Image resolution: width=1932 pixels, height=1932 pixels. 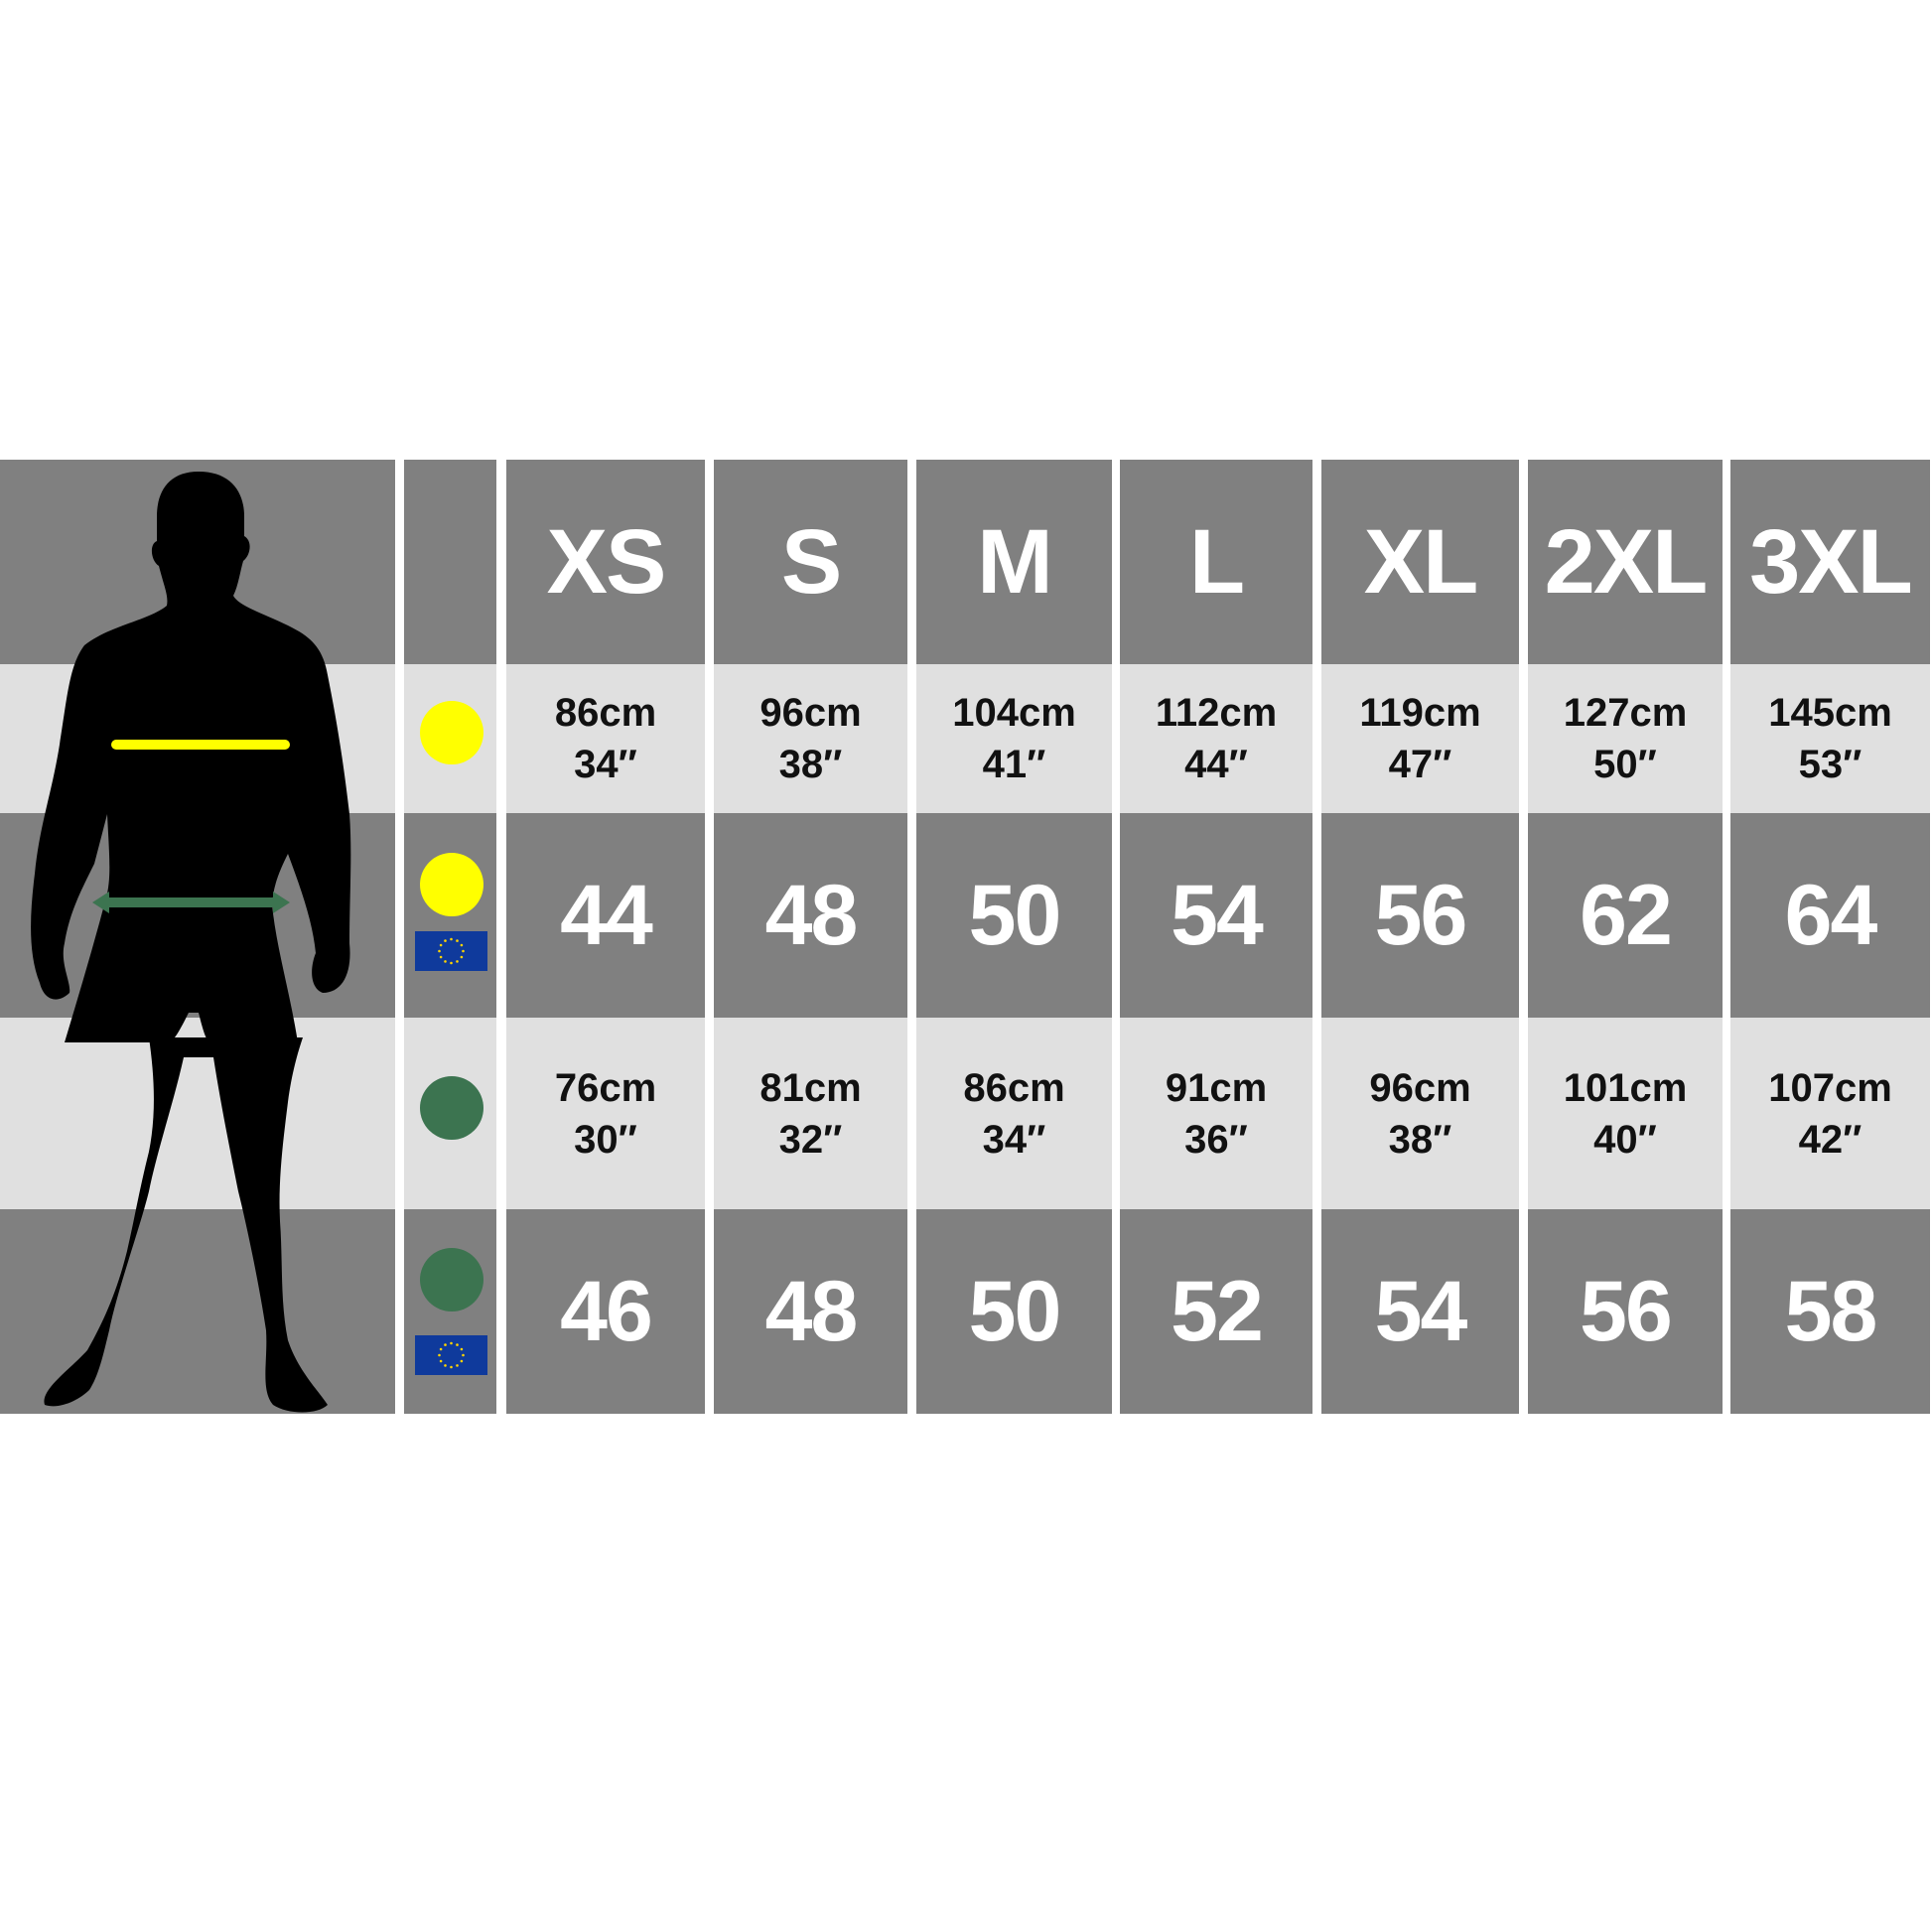 I want to click on waist-eu-cell: 50, so click(x=1014, y=1311).